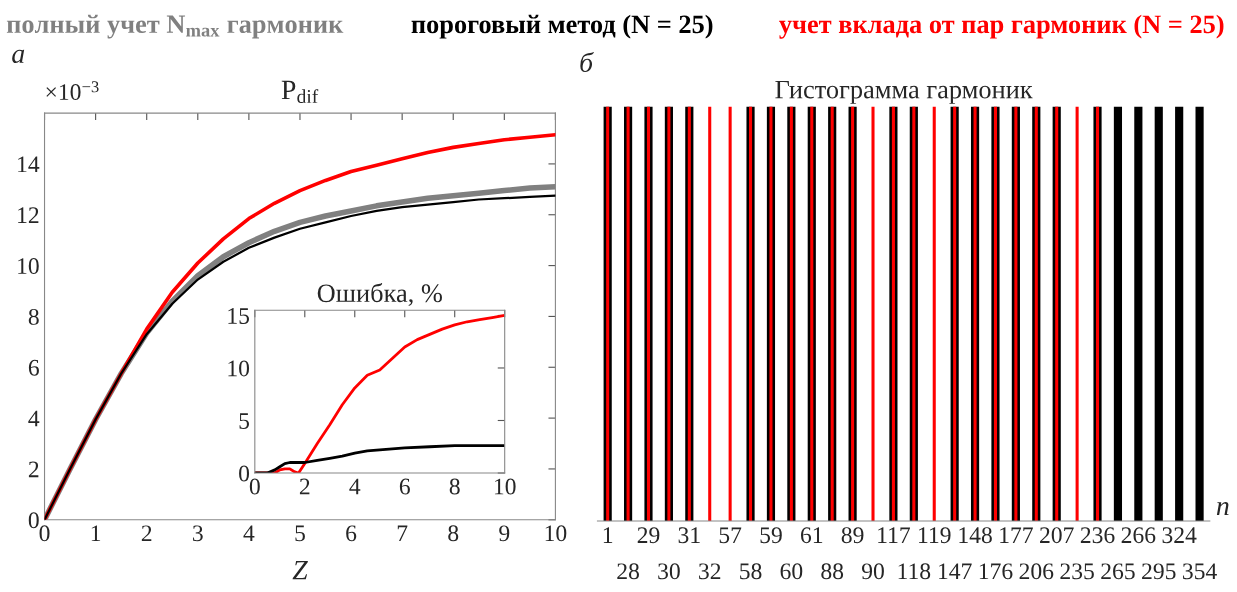 The width and height of the screenshot is (1237, 592). What do you see at coordinates (791, 571) in the screenshot?
I see `x-tick-label: 60` at bounding box center [791, 571].